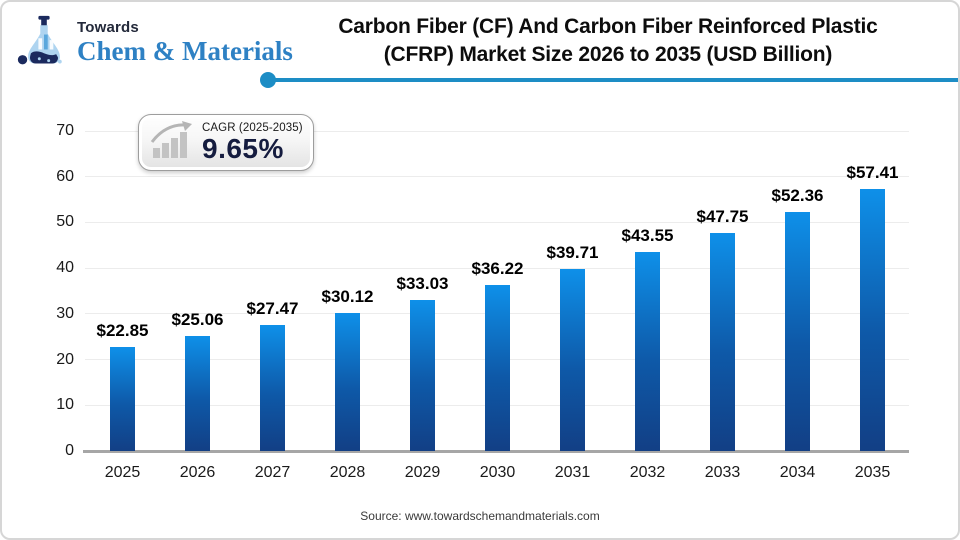 The height and width of the screenshot is (540, 960). What do you see at coordinates (347, 472) in the screenshot?
I see `x-axis-label: 2028` at bounding box center [347, 472].